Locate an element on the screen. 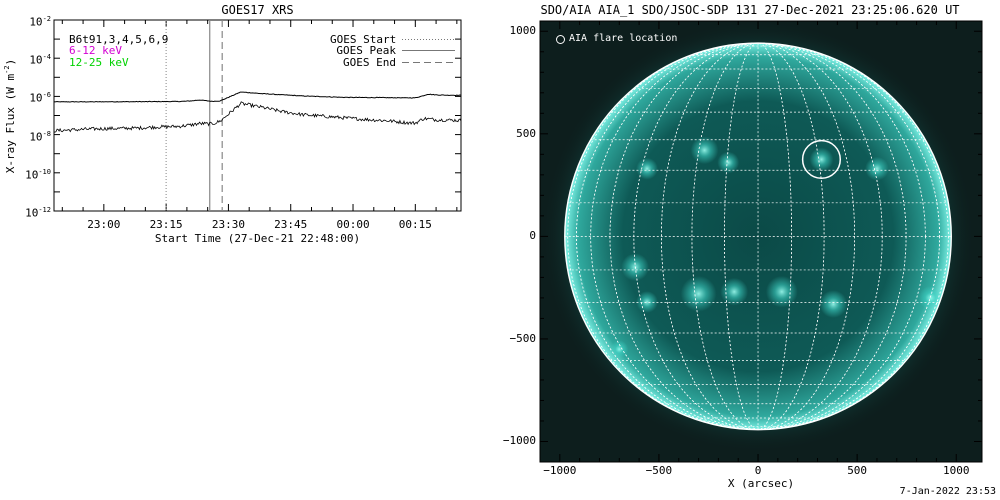 The image size is (1000, 500). aia-ytick-label: −500 is located at coordinates (523, 338).